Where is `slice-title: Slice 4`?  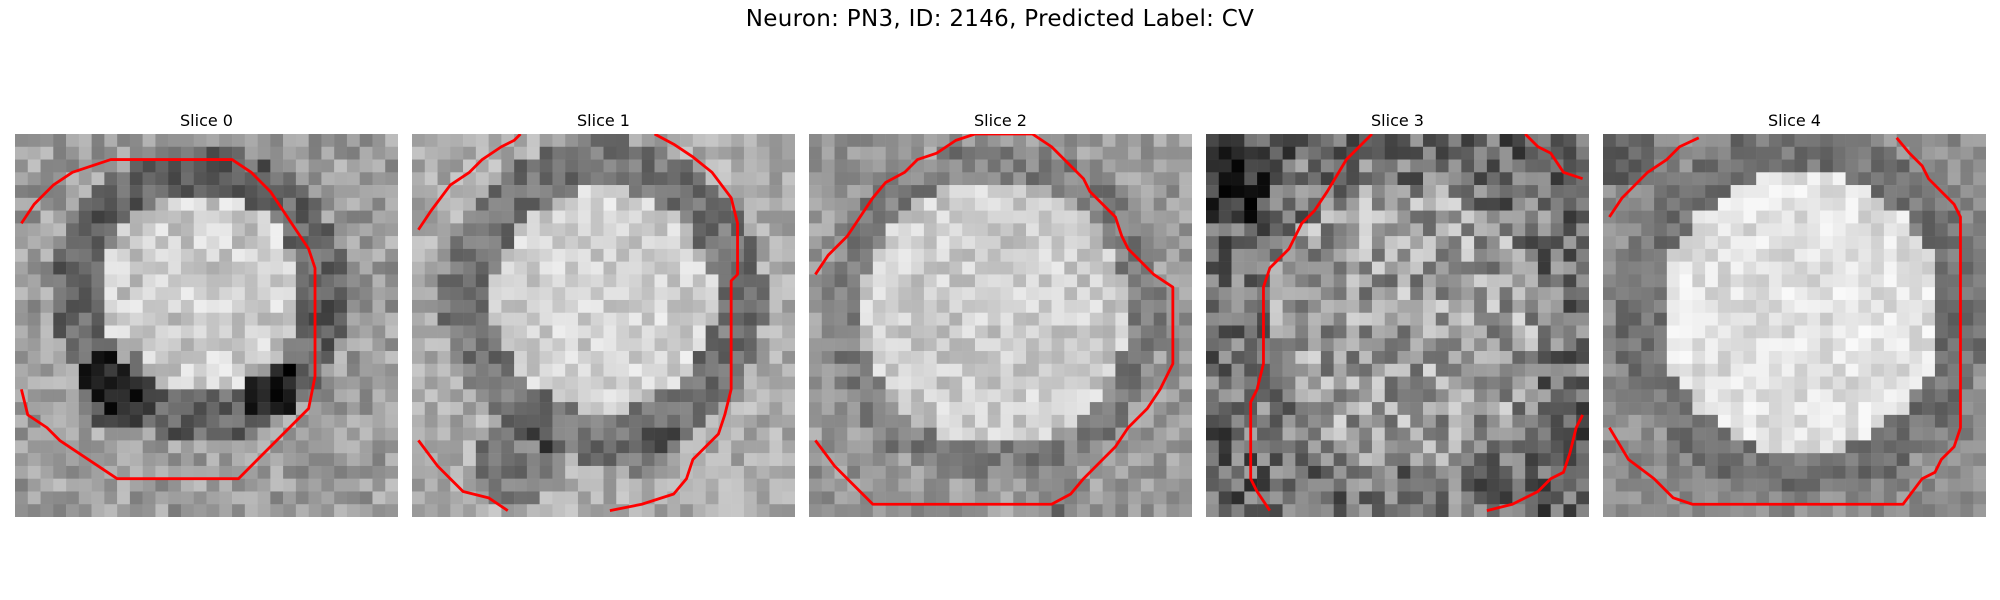 slice-title: Slice 4 is located at coordinates (1794, 120).